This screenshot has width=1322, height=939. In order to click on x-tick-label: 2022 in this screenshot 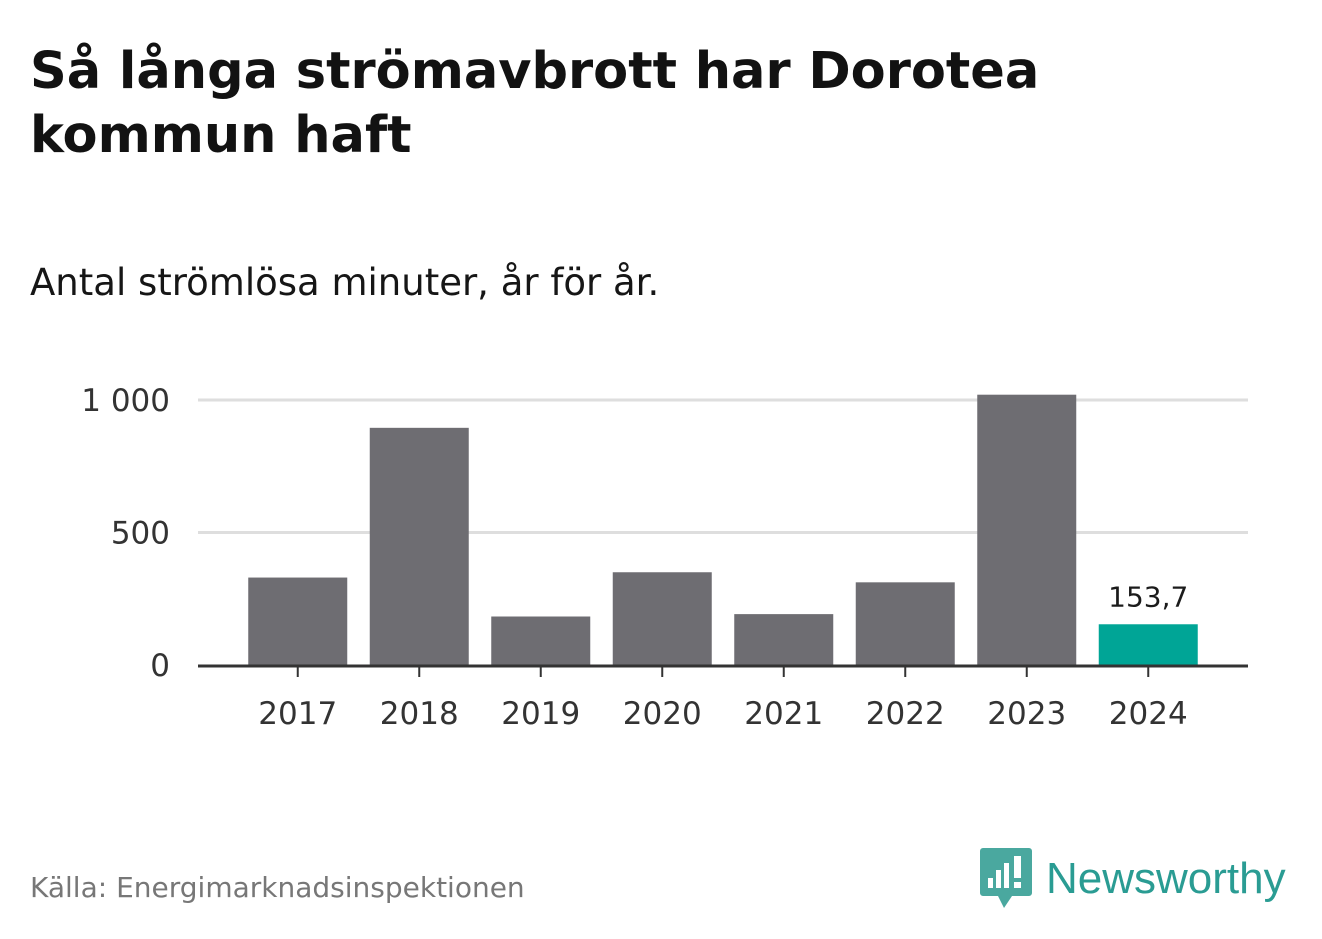, I will do `click(905, 714)`.